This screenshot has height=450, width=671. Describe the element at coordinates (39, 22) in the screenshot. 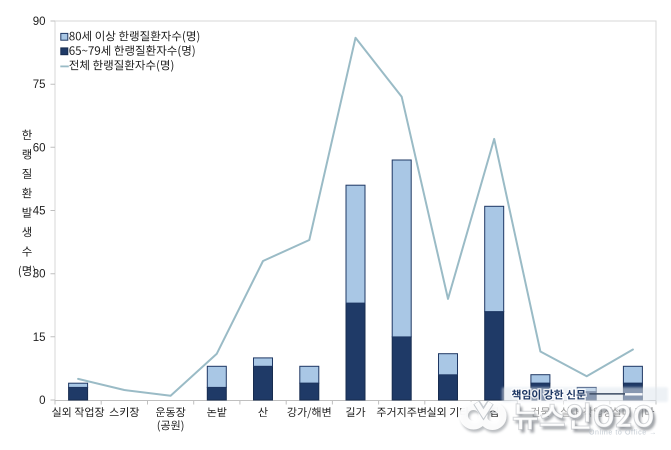

I see `svg-text: 90` at that location.